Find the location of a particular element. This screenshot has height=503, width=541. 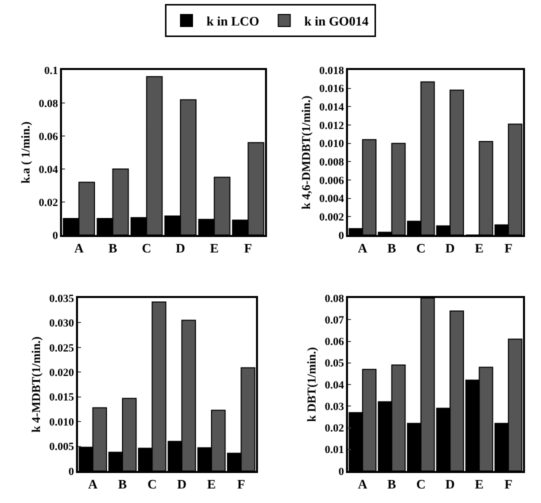

y-tick-label: 0.004 is located at coordinates (332, 199).